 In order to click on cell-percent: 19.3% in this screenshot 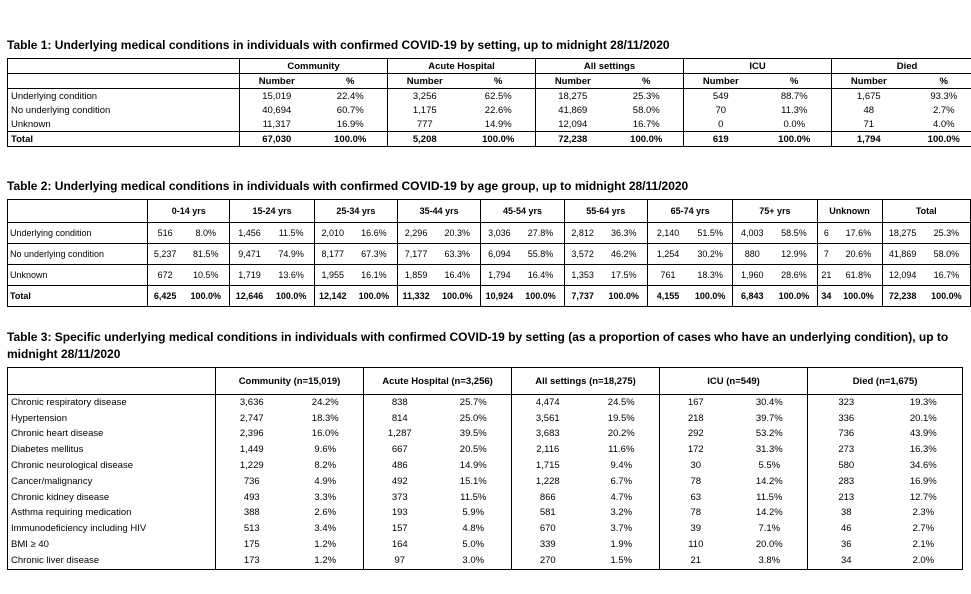, I will do `click(923, 402)`.